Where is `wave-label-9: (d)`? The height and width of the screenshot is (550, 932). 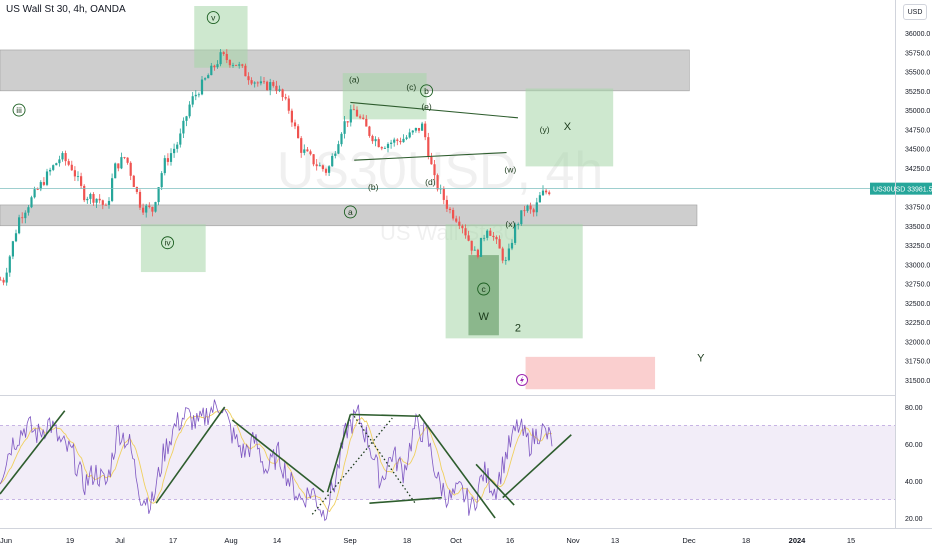 wave-label-9: (d) is located at coordinates (430, 182).